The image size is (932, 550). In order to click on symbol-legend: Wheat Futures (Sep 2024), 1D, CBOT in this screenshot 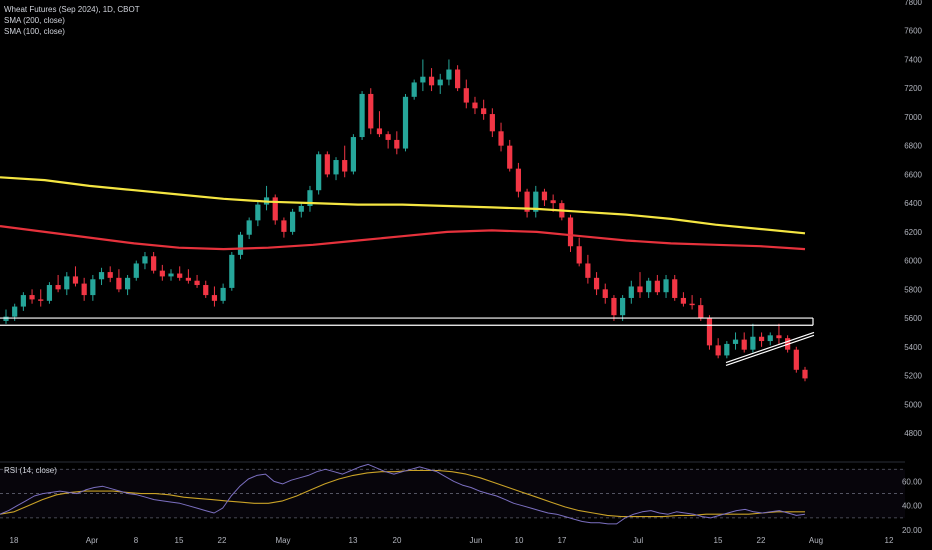, I will do `click(72, 9)`.